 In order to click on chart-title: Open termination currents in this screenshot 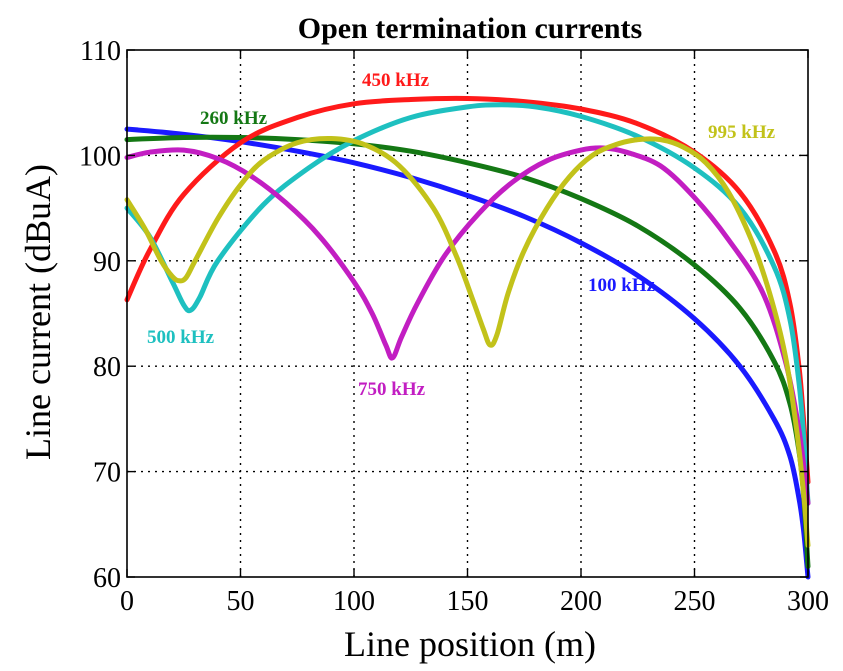, I will do `click(470, 28)`.